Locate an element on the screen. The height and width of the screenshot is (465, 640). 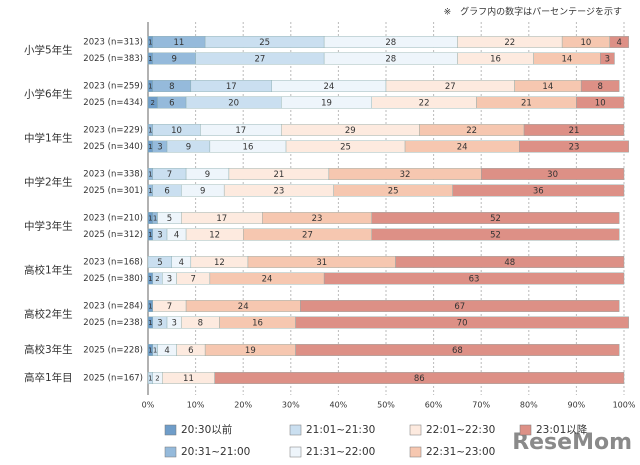
value-label: 86 is located at coordinates (419, 379).